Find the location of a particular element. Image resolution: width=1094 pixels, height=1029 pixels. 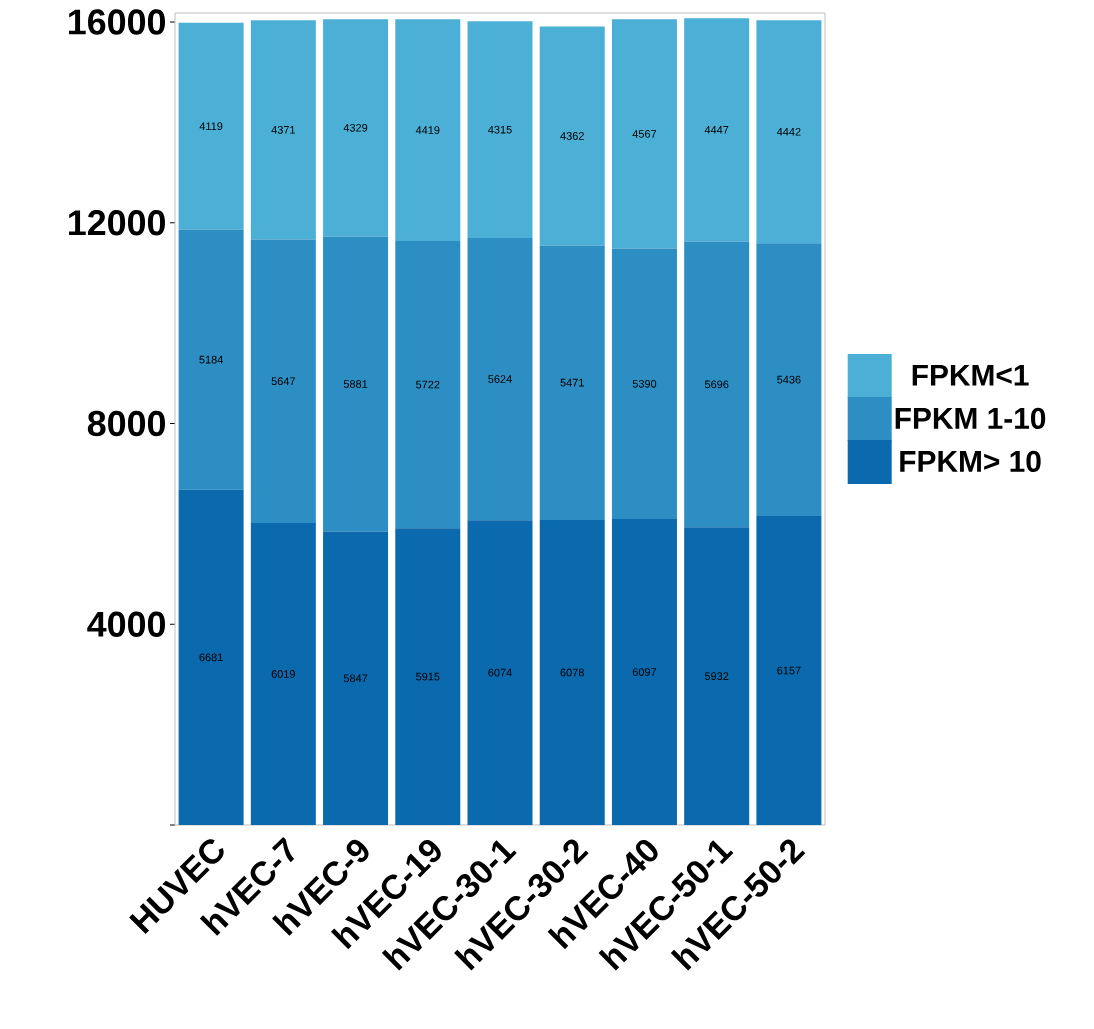

legend-label: FPKM 1-10 is located at coordinates (970, 418).